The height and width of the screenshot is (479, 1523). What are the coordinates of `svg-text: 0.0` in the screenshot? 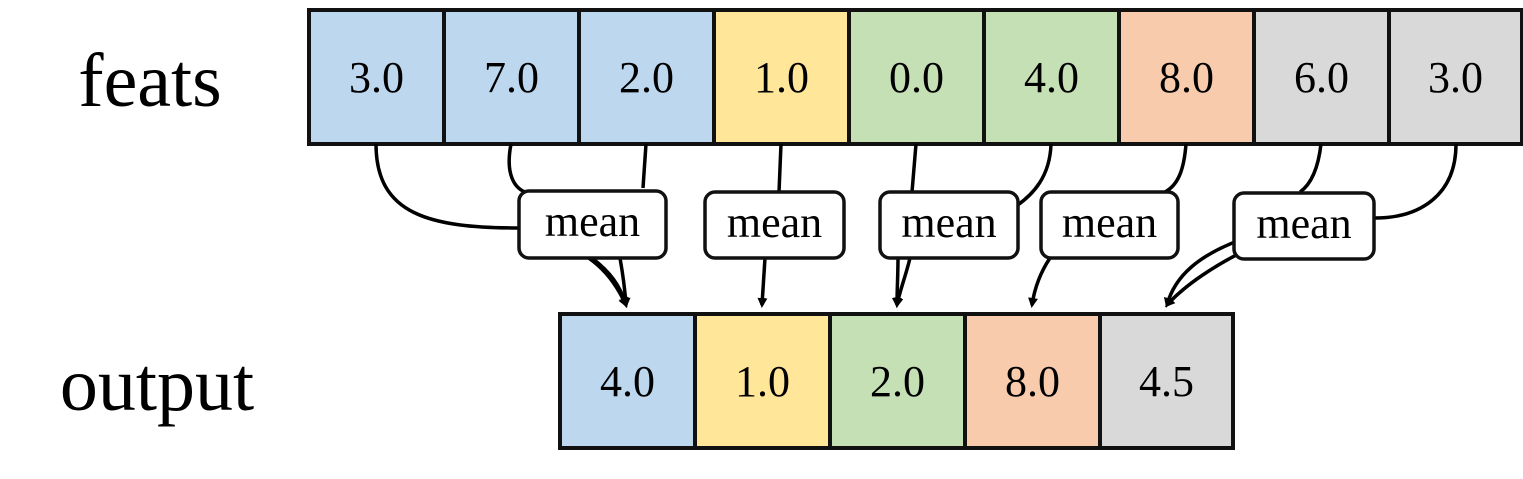 It's located at (916, 77).